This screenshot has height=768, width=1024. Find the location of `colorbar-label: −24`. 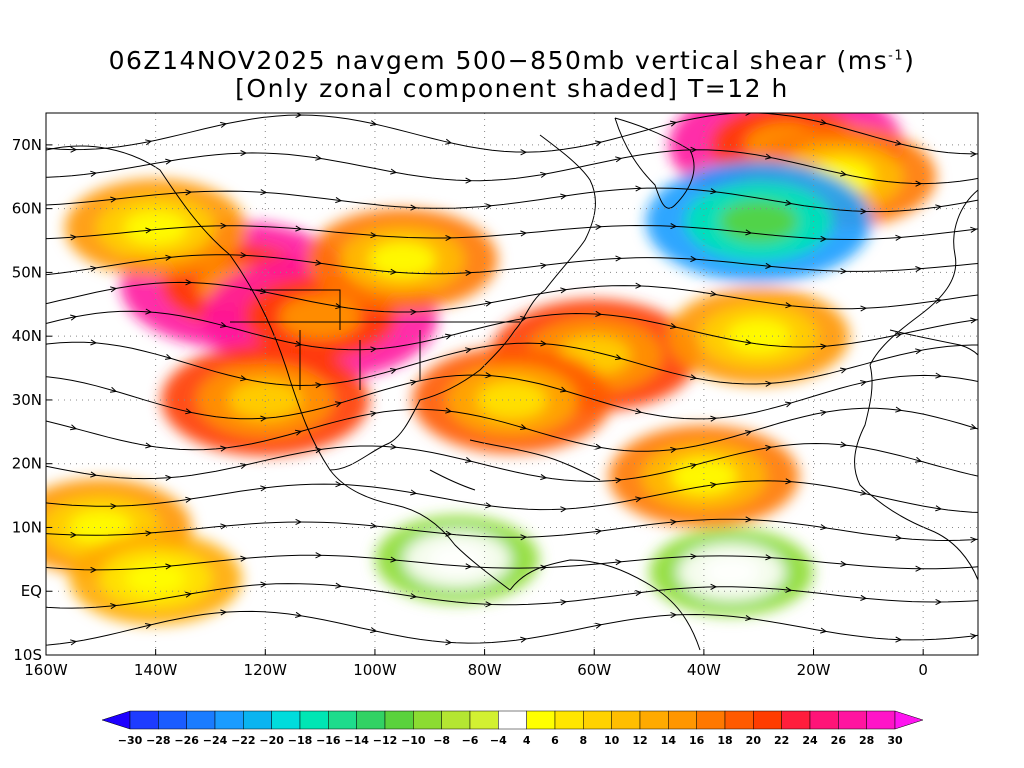

colorbar-label: −24 is located at coordinates (215, 740).